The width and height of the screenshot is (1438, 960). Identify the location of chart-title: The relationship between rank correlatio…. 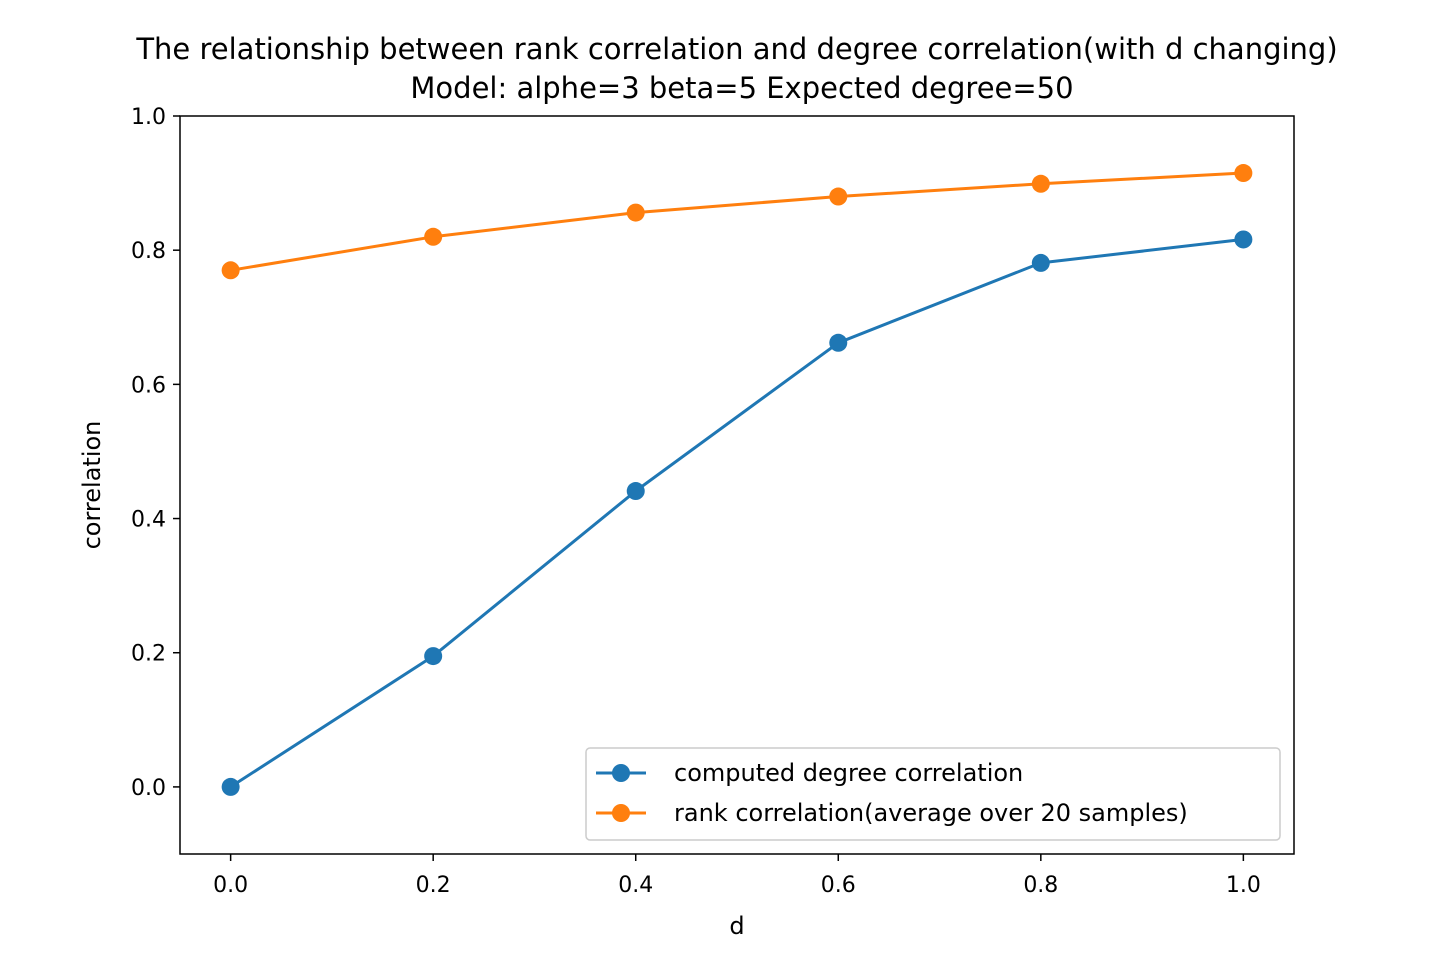
(736, 49).